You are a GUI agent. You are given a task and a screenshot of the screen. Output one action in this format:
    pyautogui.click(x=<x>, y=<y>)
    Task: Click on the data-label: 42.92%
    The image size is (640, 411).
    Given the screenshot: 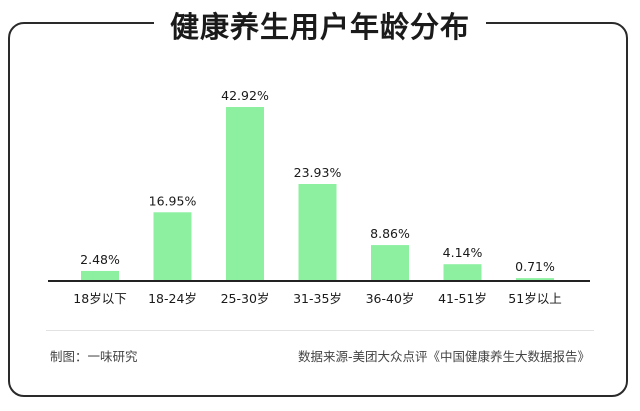 What is the action you would take?
    pyautogui.click(x=245, y=95)
    